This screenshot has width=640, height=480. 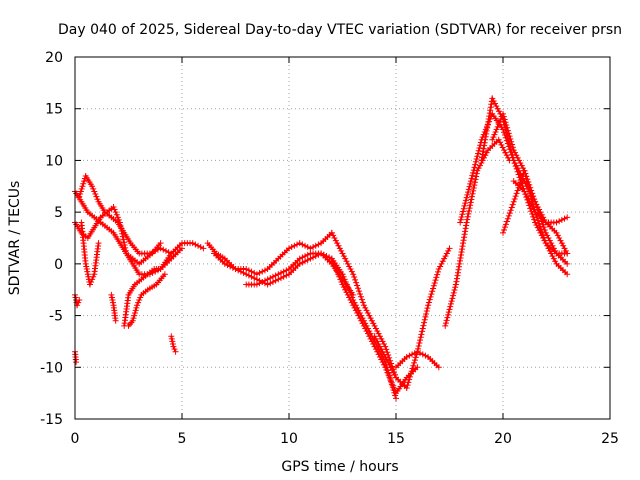 What do you see at coordinates (339, 467) in the screenshot?
I see `x-axis-label: GPS time / hours` at bounding box center [339, 467].